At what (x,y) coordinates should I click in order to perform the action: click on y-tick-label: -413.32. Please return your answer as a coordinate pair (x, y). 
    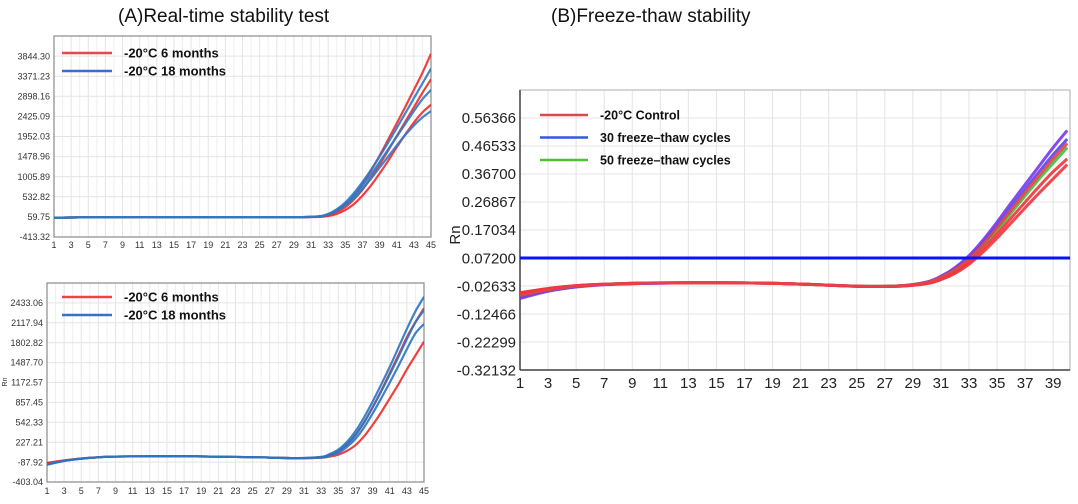
    Looking at the image, I should click on (34, 237).